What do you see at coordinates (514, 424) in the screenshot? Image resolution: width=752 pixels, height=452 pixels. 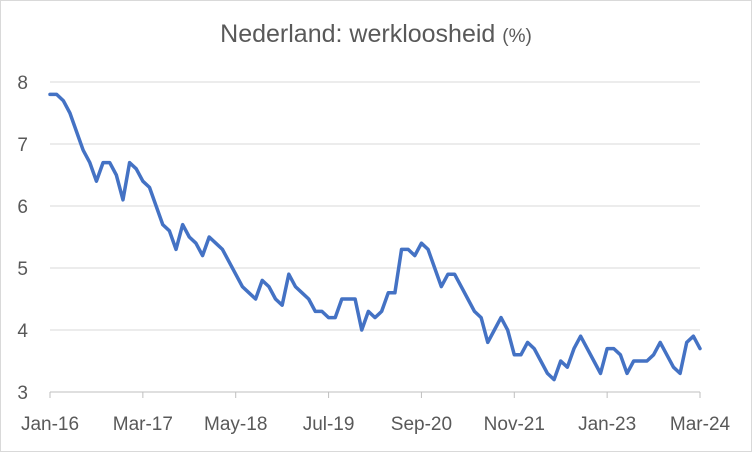 I see `x-tick-label: Nov-21` at bounding box center [514, 424].